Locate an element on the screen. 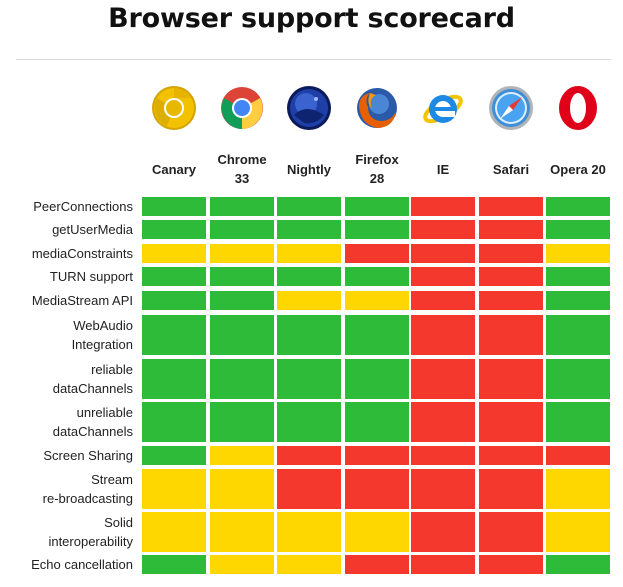 This screenshot has height=587, width=623. browser-name: Canary is located at coordinates (174, 169).